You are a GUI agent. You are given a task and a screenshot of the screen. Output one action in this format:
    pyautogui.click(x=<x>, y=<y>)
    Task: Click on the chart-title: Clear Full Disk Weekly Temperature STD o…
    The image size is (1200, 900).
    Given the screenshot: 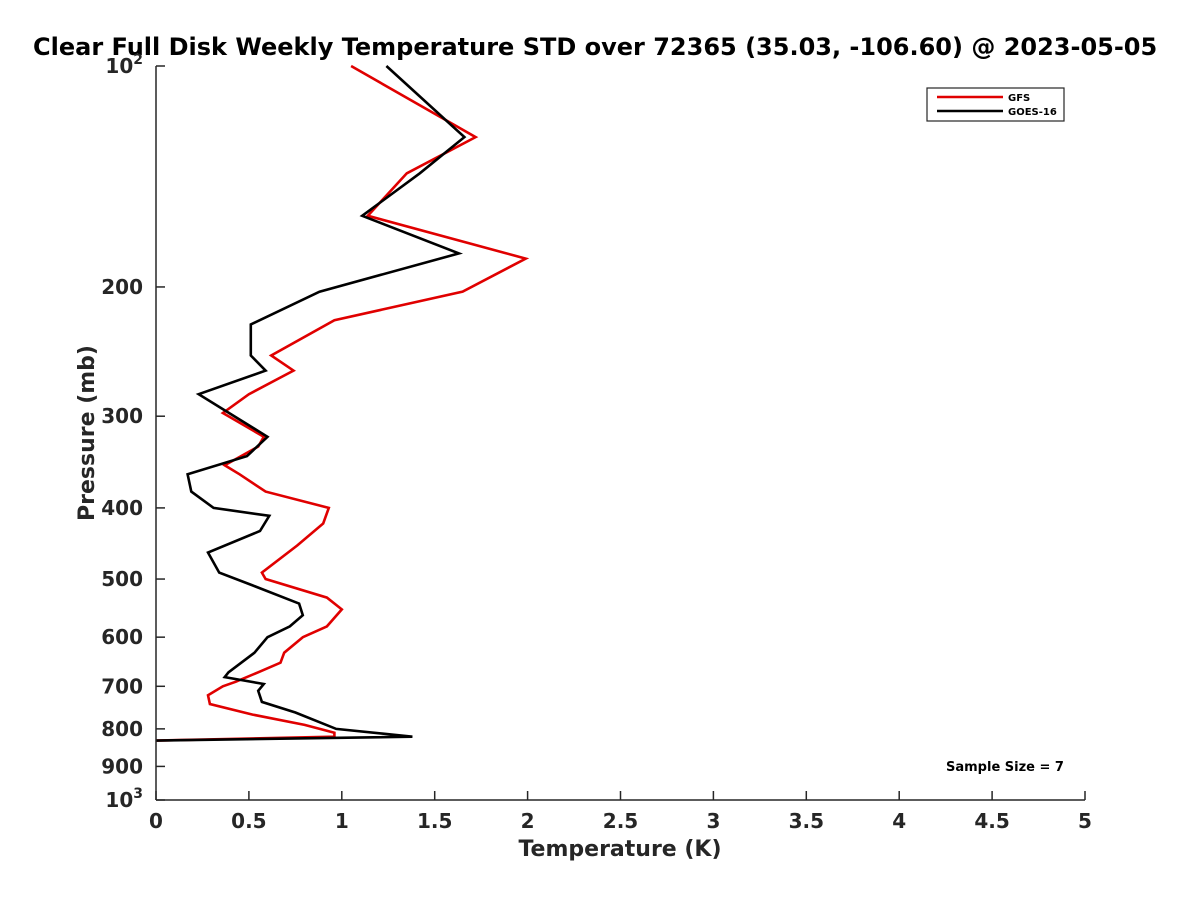 What is the action you would take?
    pyautogui.click(x=595, y=47)
    